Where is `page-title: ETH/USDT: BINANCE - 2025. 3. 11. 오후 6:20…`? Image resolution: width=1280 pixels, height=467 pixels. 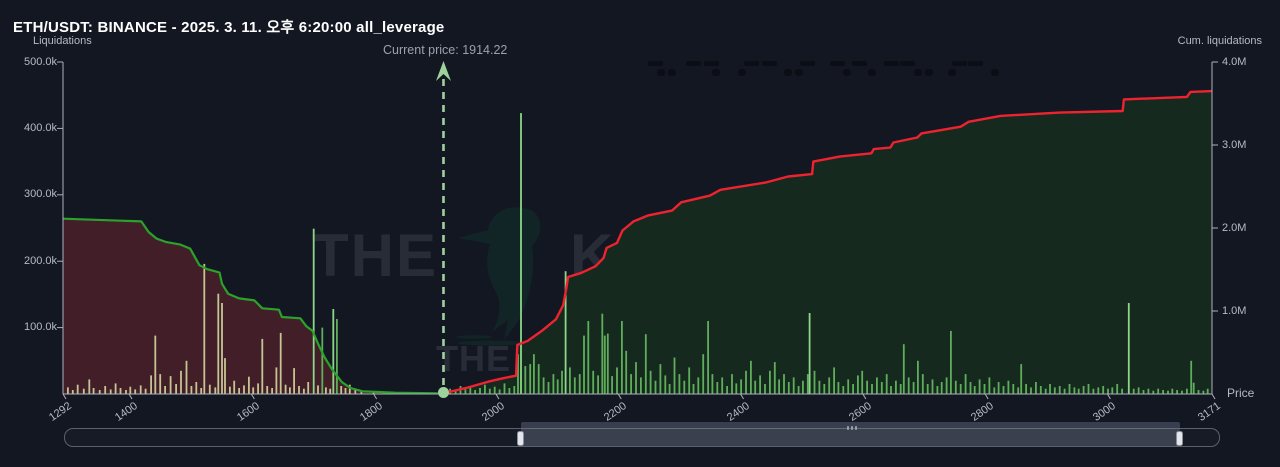 page-title: ETH/USDT: BINANCE - 2025. 3. 11. 오후 6:20… is located at coordinates (229, 27).